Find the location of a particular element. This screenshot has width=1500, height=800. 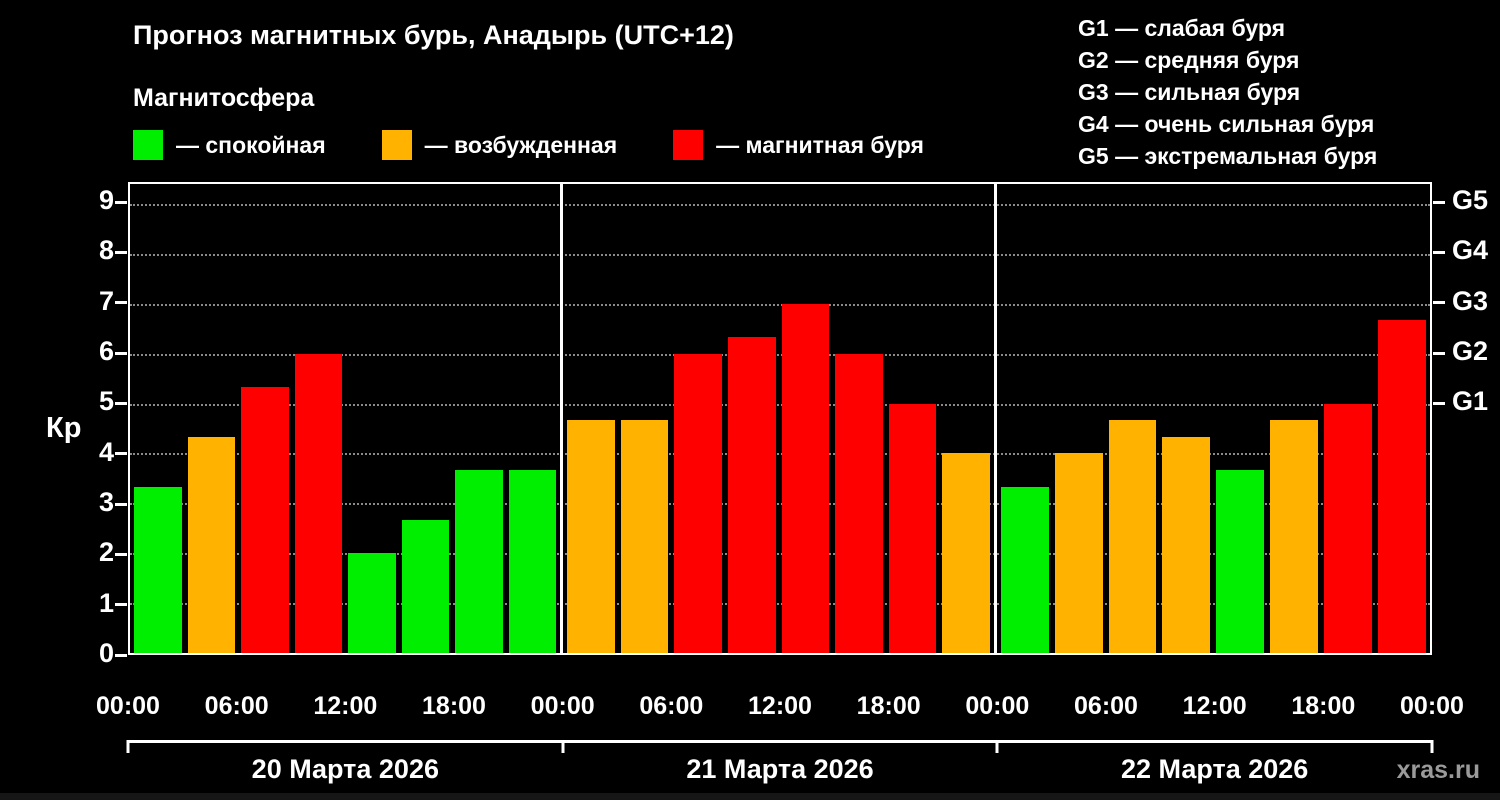

g-tick-label: G1 is located at coordinates (1470, 401).